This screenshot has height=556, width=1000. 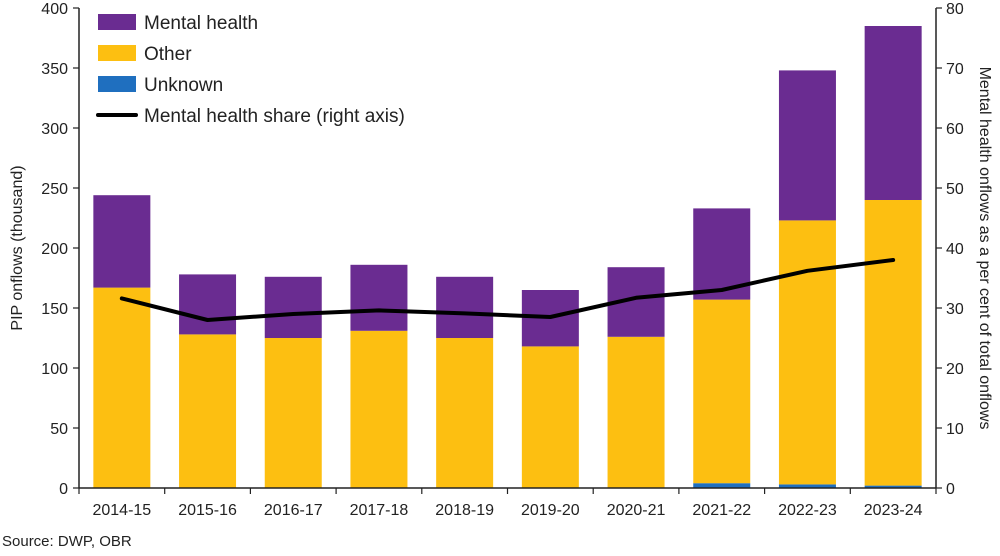 What do you see at coordinates (67, 541) in the screenshot?
I see `source-note: Source: DWP, OBR` at bounding box center [67, 541].